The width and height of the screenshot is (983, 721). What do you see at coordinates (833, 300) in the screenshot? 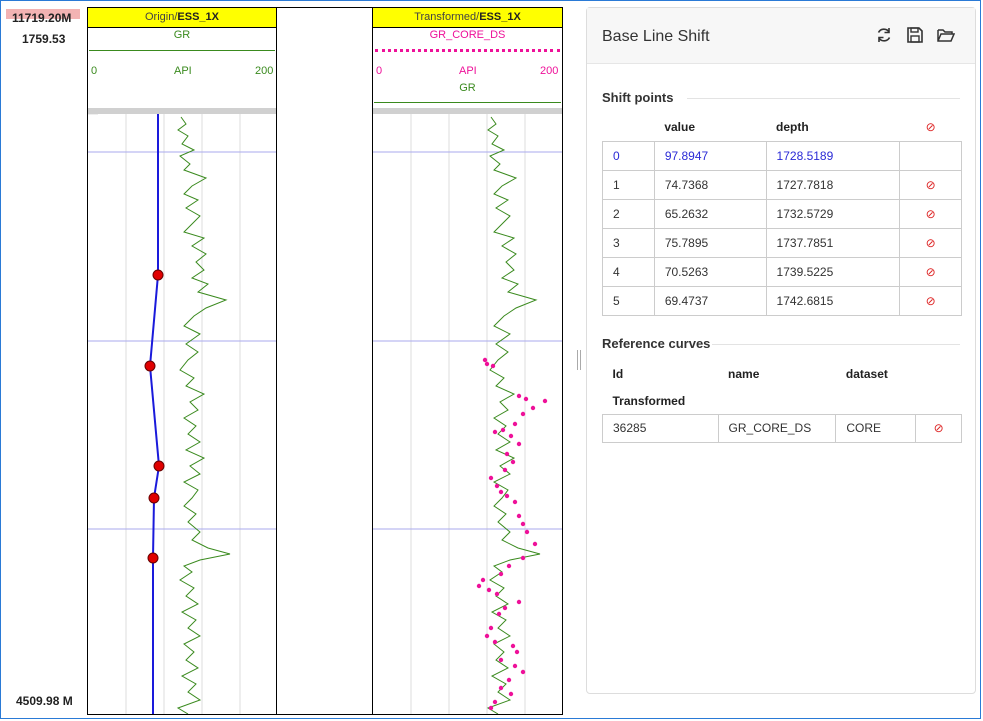
I see `shift-depth: 1742.6815` at bounding box center [833, 300].